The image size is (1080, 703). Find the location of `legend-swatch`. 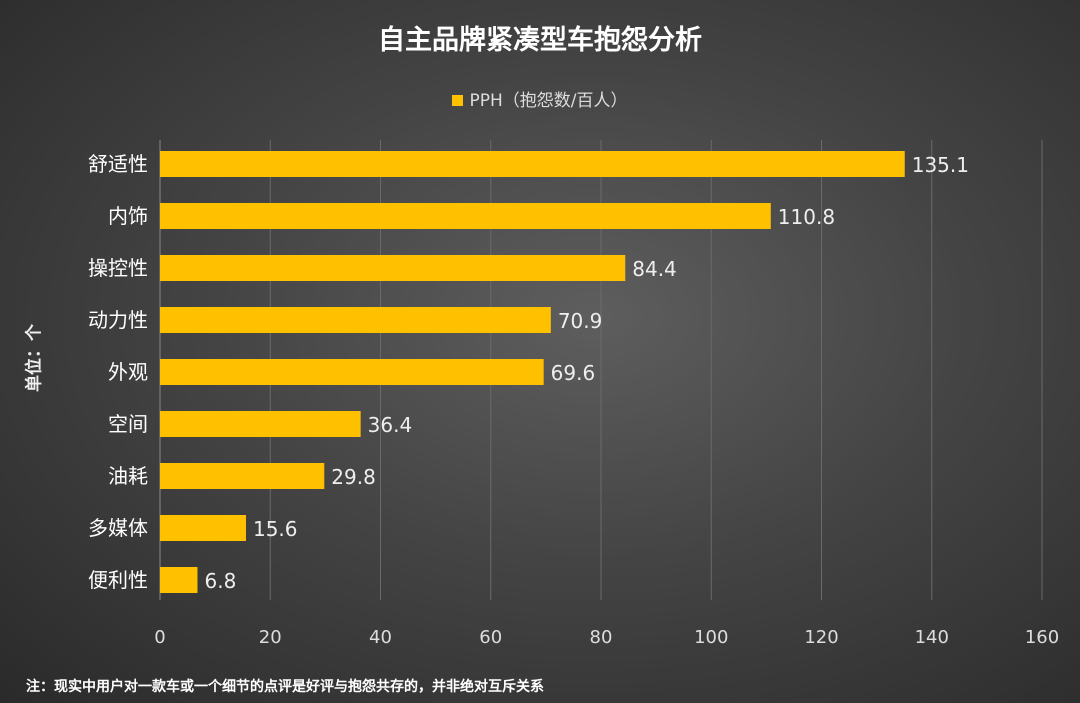

legend-swatch is located at coordinates (458, 100).